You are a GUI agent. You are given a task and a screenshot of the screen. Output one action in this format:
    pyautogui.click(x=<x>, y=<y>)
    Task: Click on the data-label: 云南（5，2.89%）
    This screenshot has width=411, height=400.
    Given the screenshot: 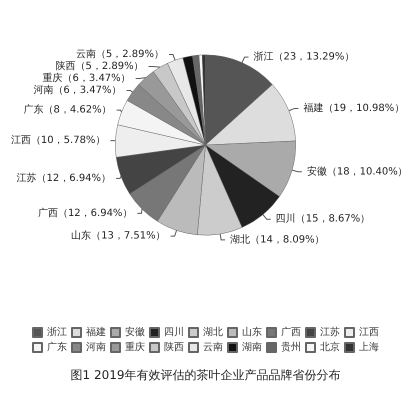 What is the action you would take?
    pyautogui.click(x=120, y=54)
    